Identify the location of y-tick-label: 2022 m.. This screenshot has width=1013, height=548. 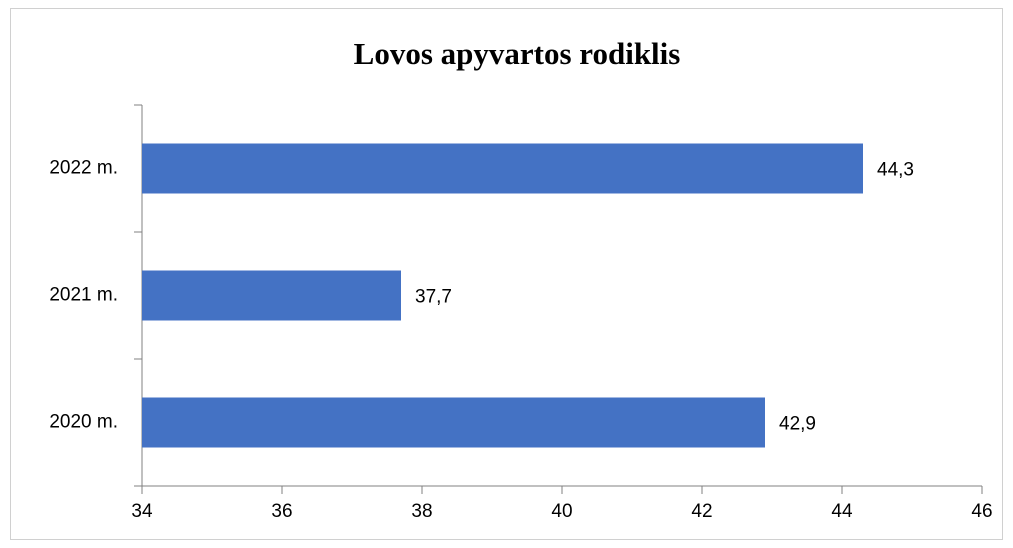
(83, 168).